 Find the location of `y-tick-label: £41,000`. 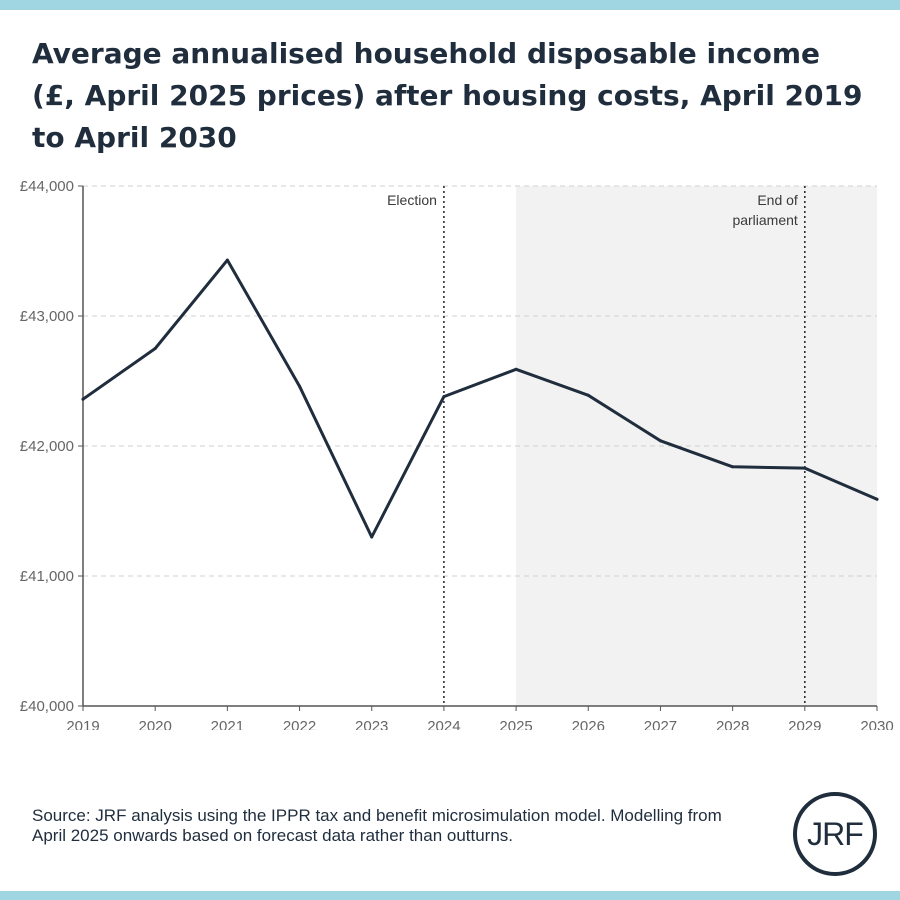

y-tick-label: £41,000 is located at coordinates (47, 576).